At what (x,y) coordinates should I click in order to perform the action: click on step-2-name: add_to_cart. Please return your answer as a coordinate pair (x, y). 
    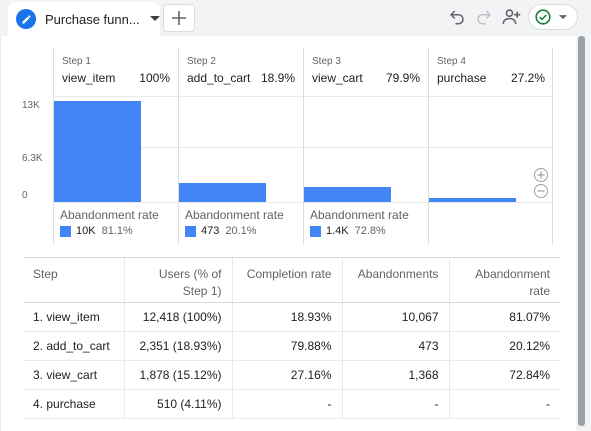
    Looking at the image, I should click on (219, 78).